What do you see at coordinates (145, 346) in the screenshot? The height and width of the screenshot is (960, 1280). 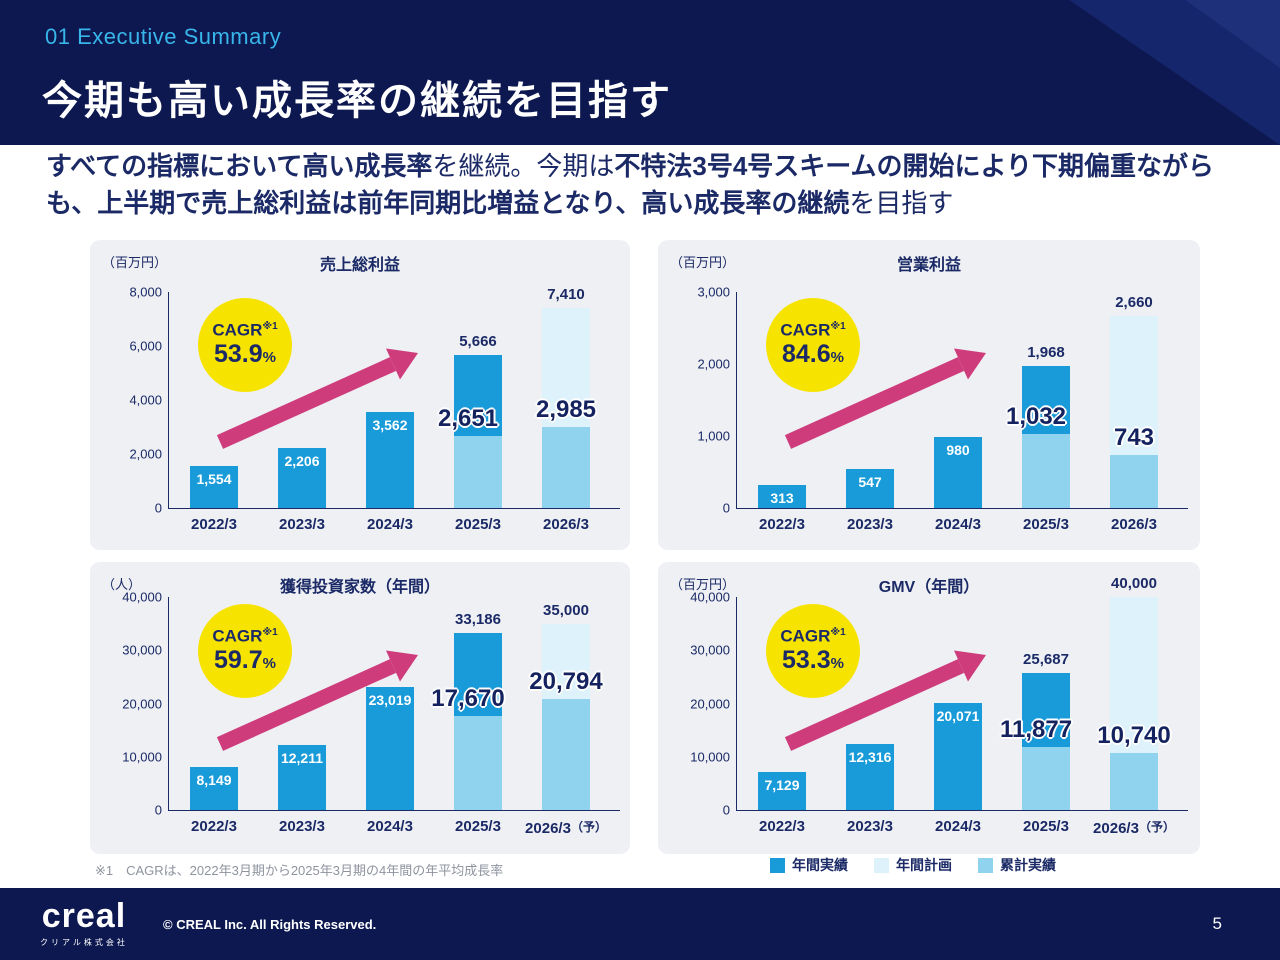 I see `y-axis-tick: 6,000` at bounding box center [145, 346].